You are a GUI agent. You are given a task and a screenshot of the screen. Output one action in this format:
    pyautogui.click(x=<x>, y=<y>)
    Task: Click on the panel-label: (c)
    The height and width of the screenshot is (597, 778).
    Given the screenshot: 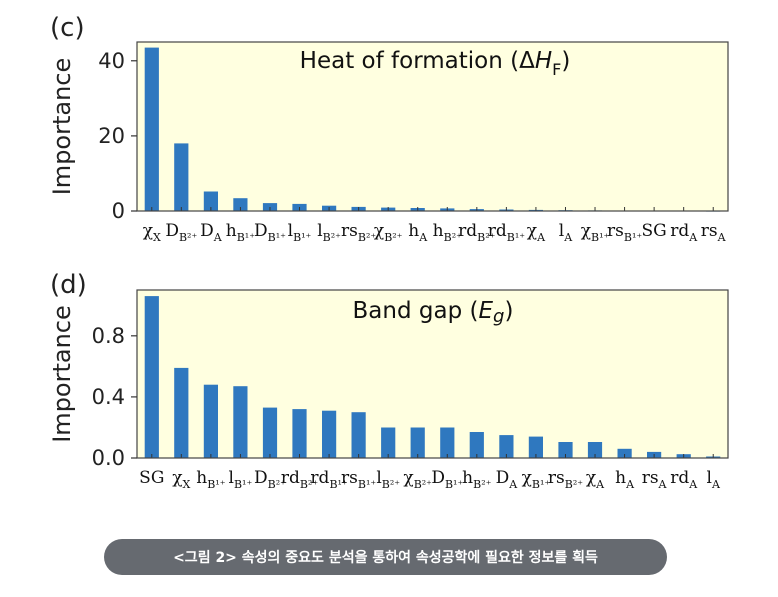 What is the action you would take?
    pyautogui.click(x=67, y=28)
    